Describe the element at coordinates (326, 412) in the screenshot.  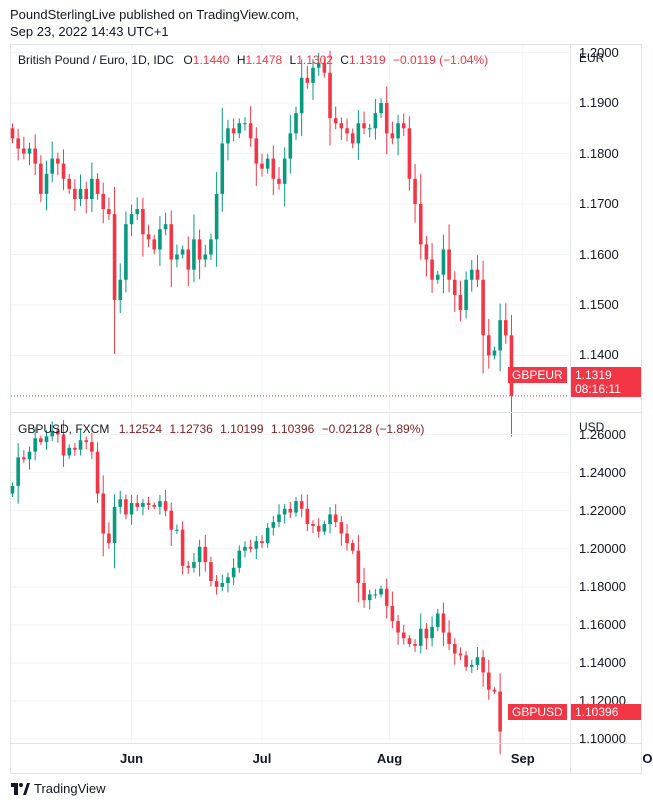
I see `pane-divider` at that location.